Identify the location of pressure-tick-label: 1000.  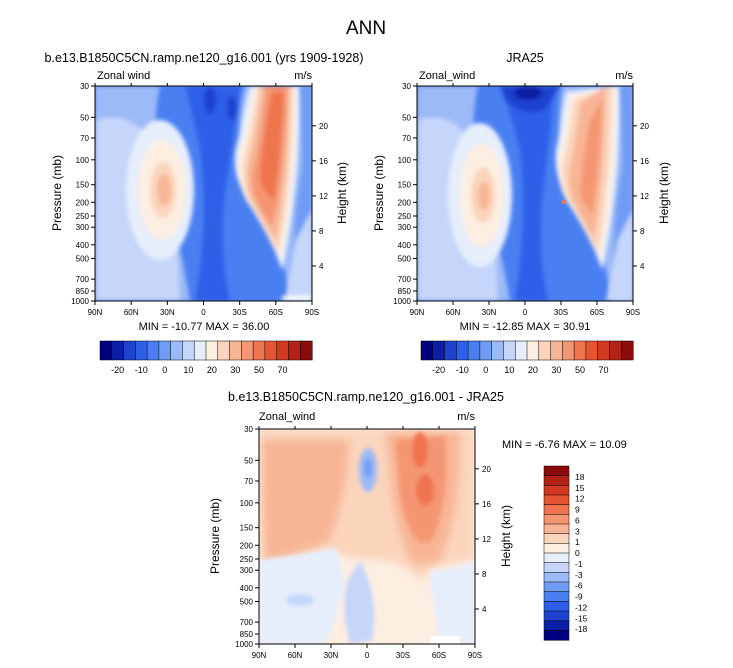
(80, 301).